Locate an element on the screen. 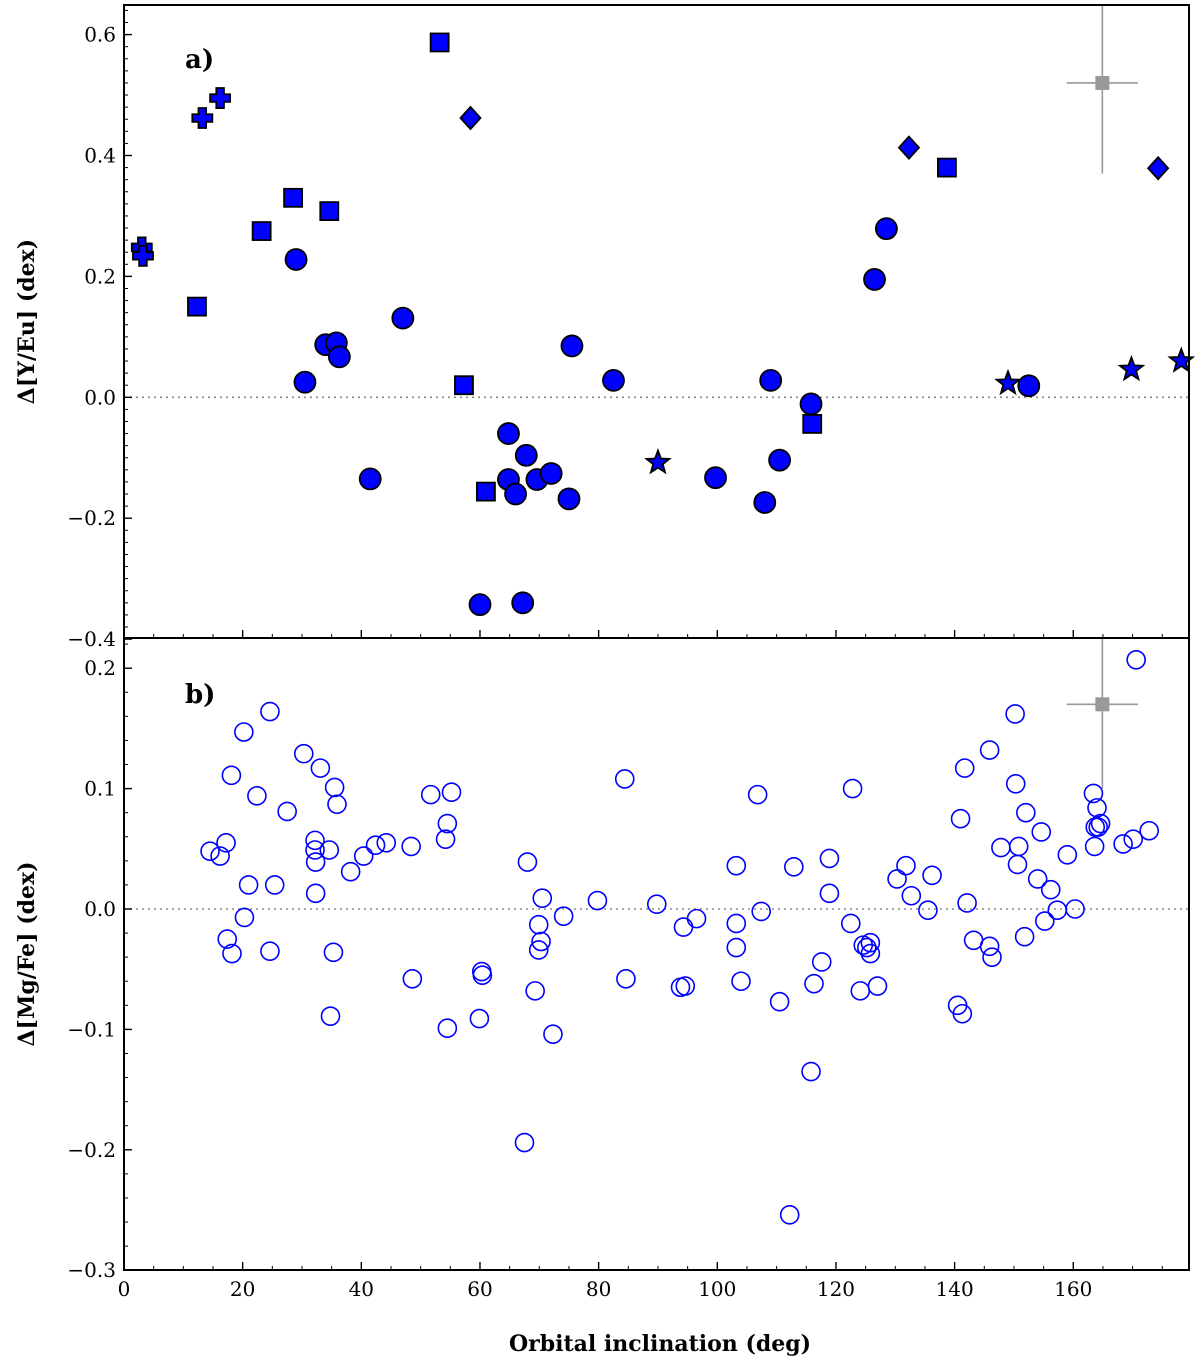 The image size is (1200, 1361). data-point-star is located at coordinates (658, 461).